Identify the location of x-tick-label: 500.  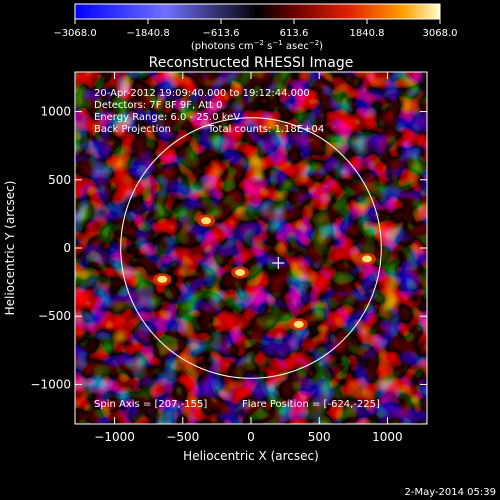
(319, 437).